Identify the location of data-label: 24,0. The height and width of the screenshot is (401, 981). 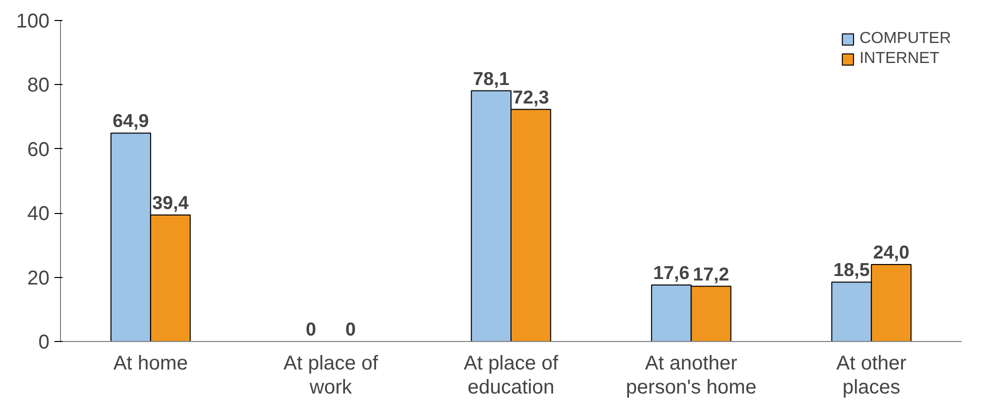
(891, 251).